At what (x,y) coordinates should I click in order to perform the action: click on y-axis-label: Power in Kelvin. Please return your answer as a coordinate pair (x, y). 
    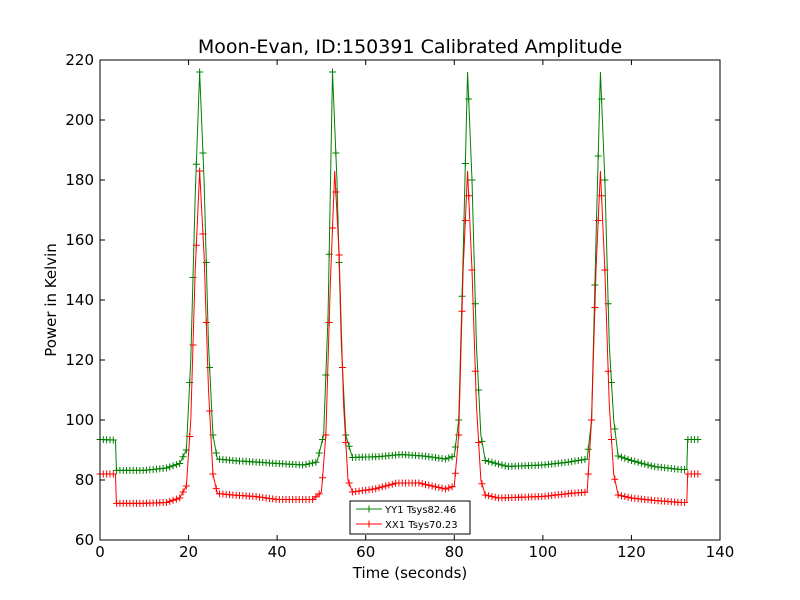
    Looking at the image, I should click on (51, 300).